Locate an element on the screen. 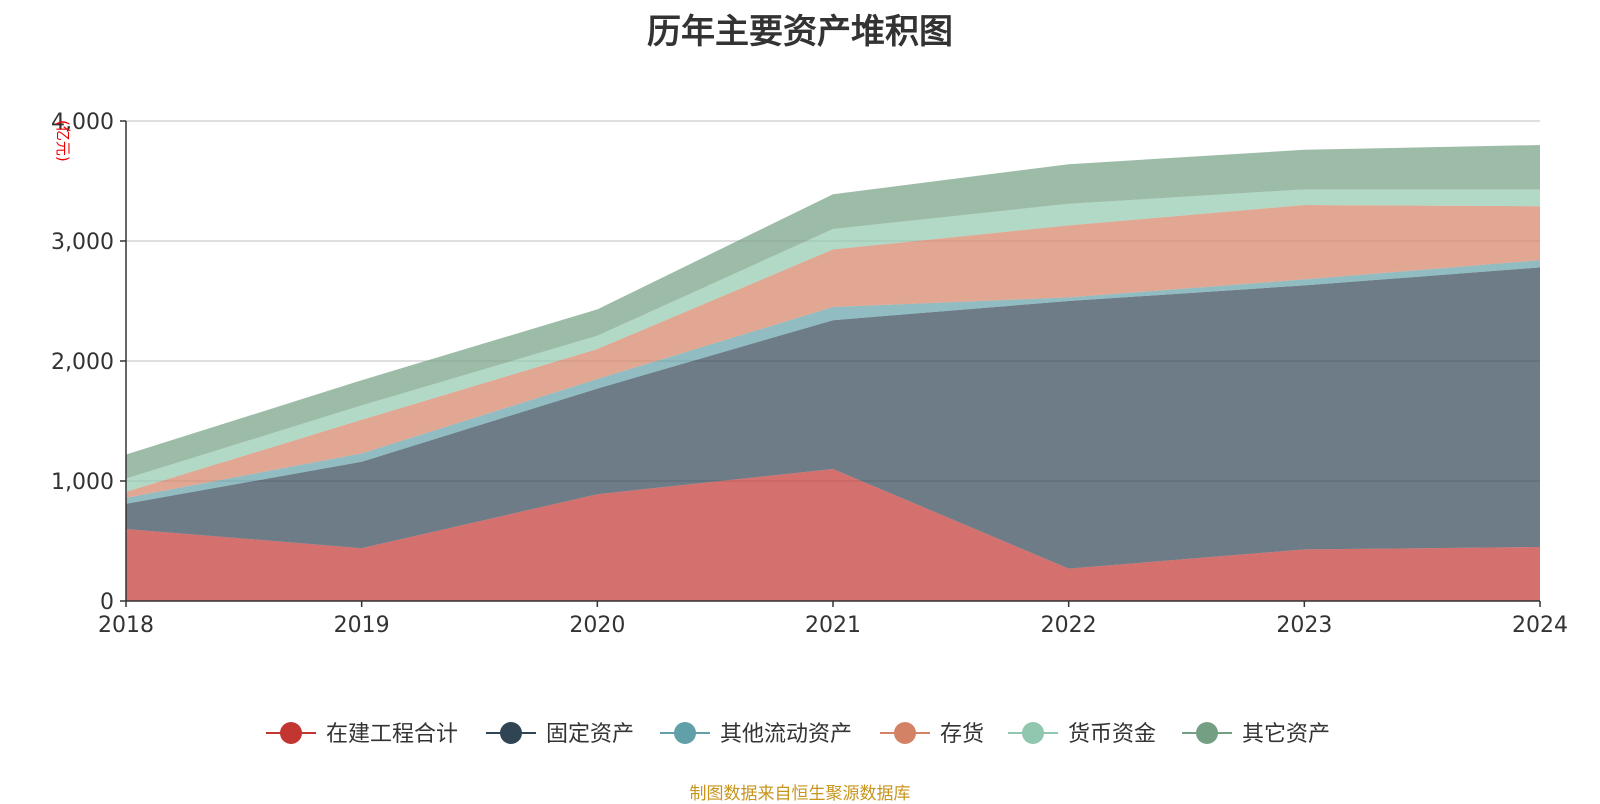 The image size is (1600, 804). legend-item-0: 在建工程合计 is located at coordinates (362, 734).